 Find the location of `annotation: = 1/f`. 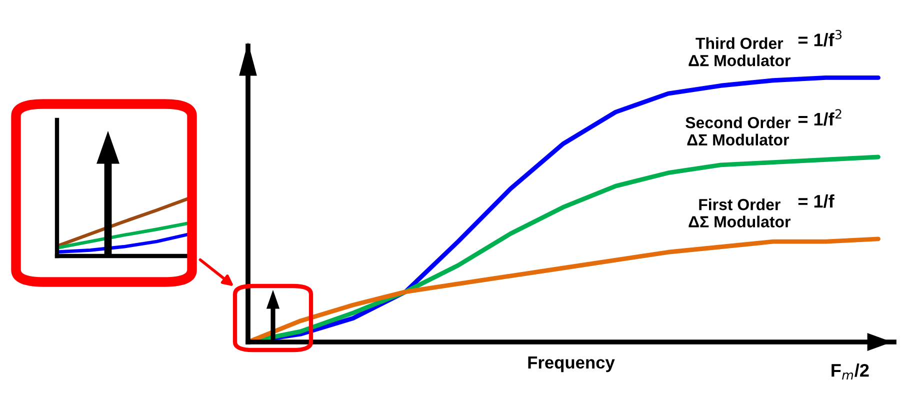

annotation: = 1/f is located at coordinates (816, 201).